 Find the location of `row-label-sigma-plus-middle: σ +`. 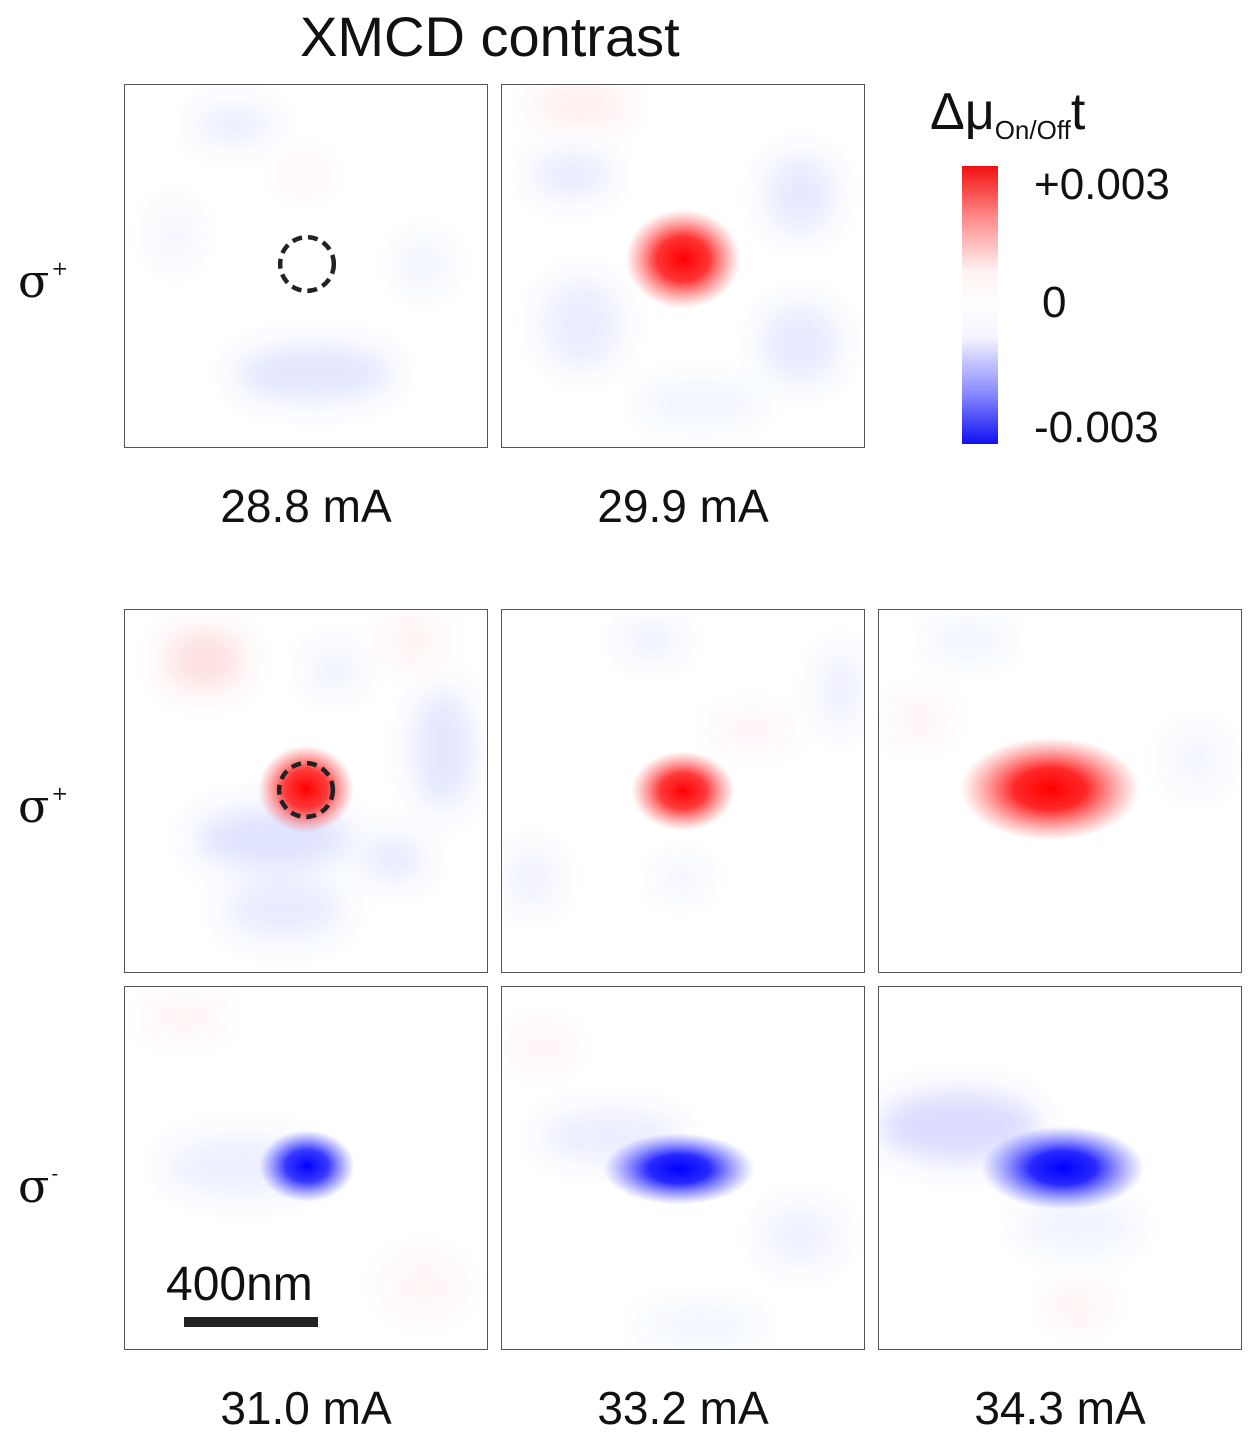

row-label-sigma-plus-middle: σ + is located at coordinates (43, 806).